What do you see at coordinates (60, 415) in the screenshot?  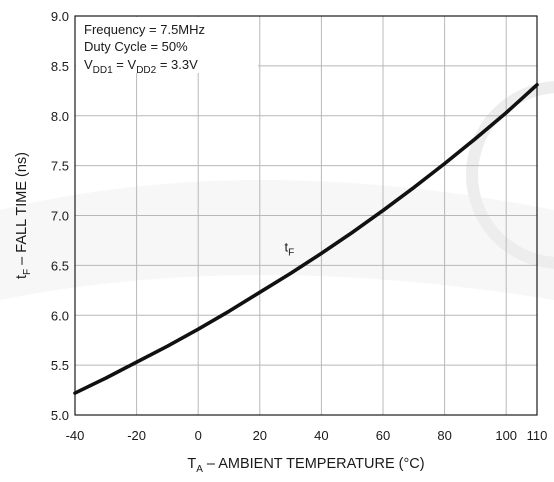 I see `y-tick-label-0: 5.0` at bounding box center [60, 415].